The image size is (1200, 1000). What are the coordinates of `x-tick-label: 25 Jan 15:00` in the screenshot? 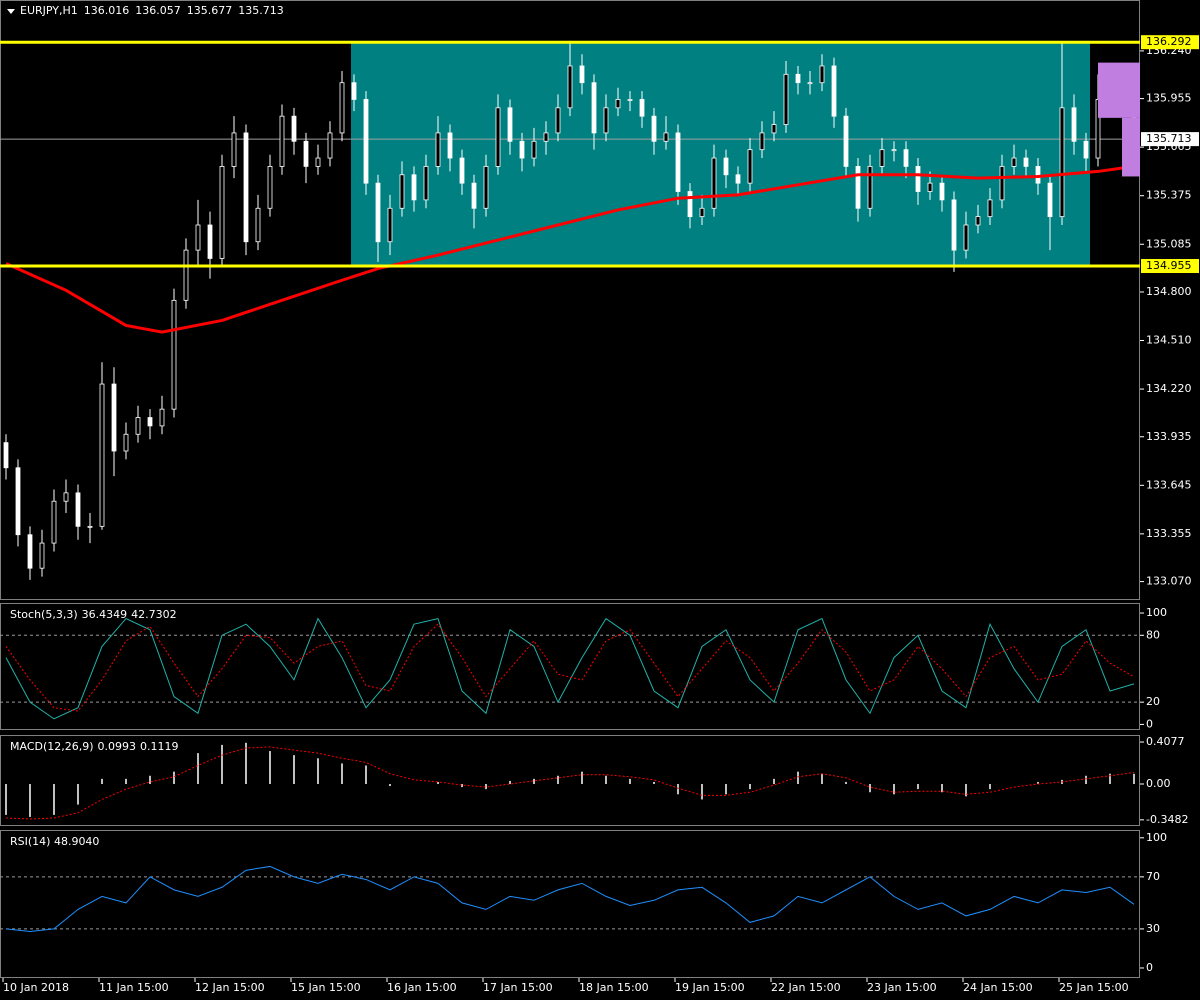 It's located at (1094, 987).